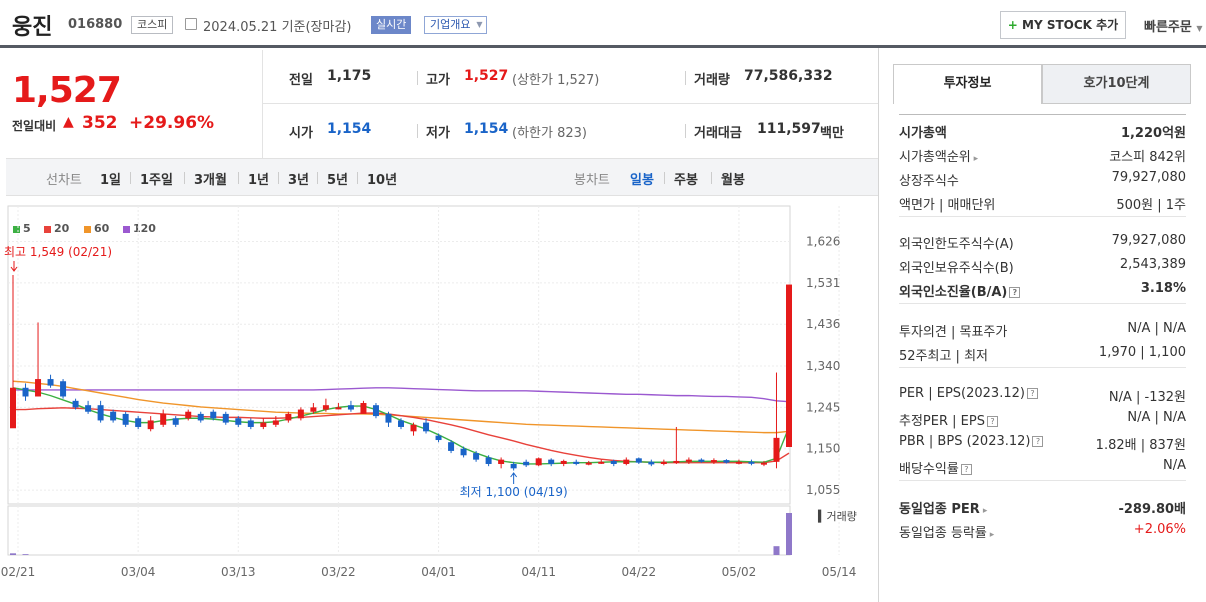 The width and height of the screenshot is (1206, 602). I want to click on info-key: 외국인소진율(B/A)?, so click(960, 290).